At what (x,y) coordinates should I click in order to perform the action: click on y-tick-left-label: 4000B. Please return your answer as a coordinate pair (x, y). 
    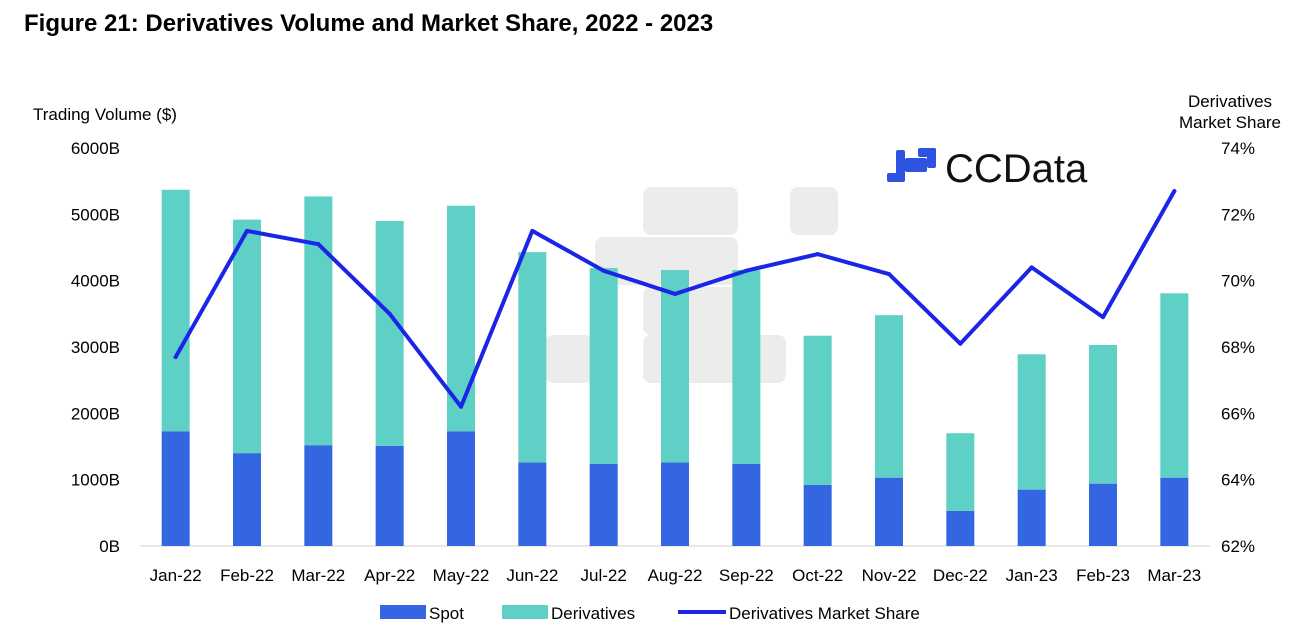
    Looking at the image, I should click on (95, 281).